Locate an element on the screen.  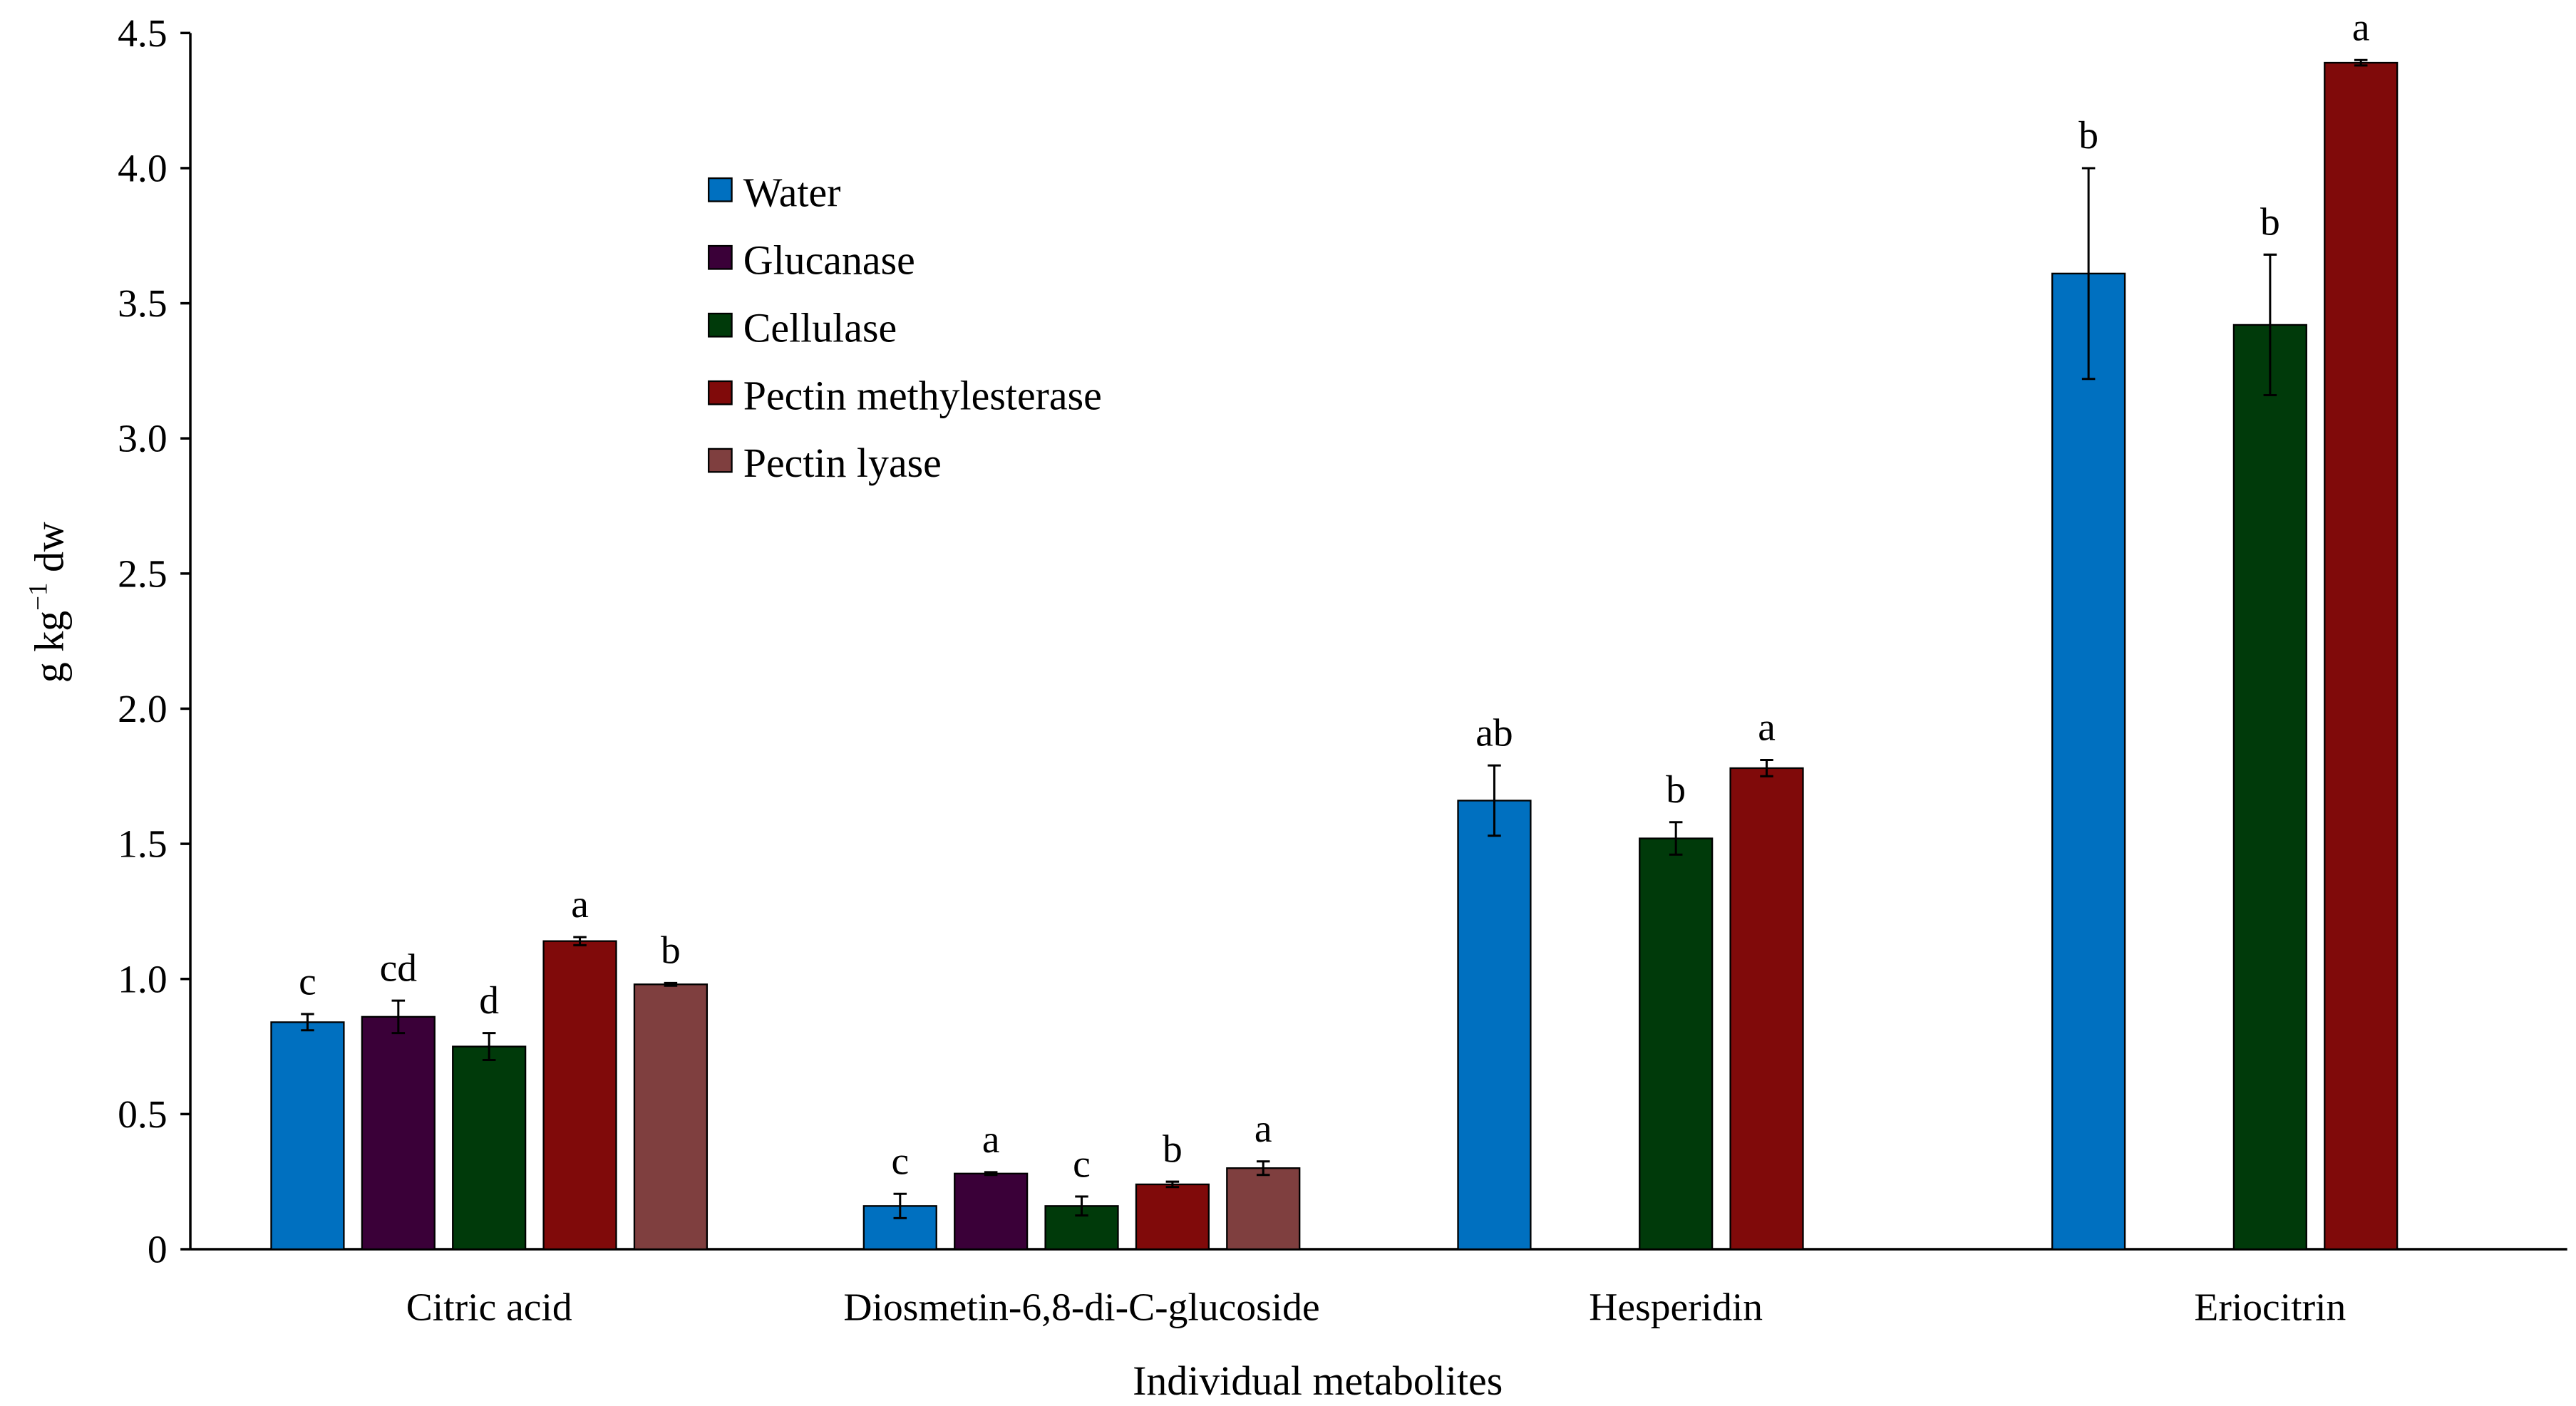
legend-label: Pectin methylesterase is located at coordinates (922, 395).